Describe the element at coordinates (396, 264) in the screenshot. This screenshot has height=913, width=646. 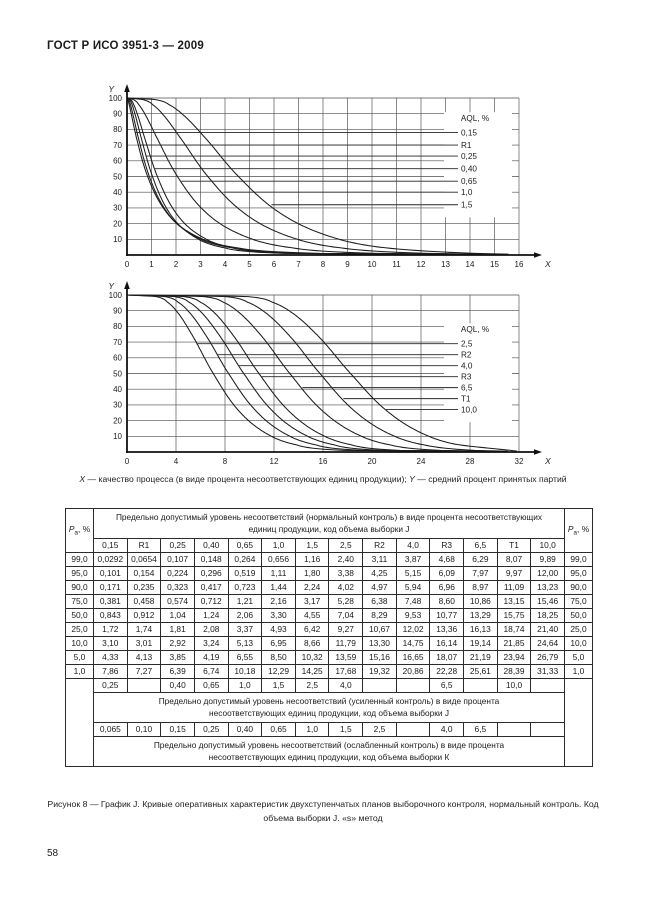
I see `svg-text: 11` at that location.